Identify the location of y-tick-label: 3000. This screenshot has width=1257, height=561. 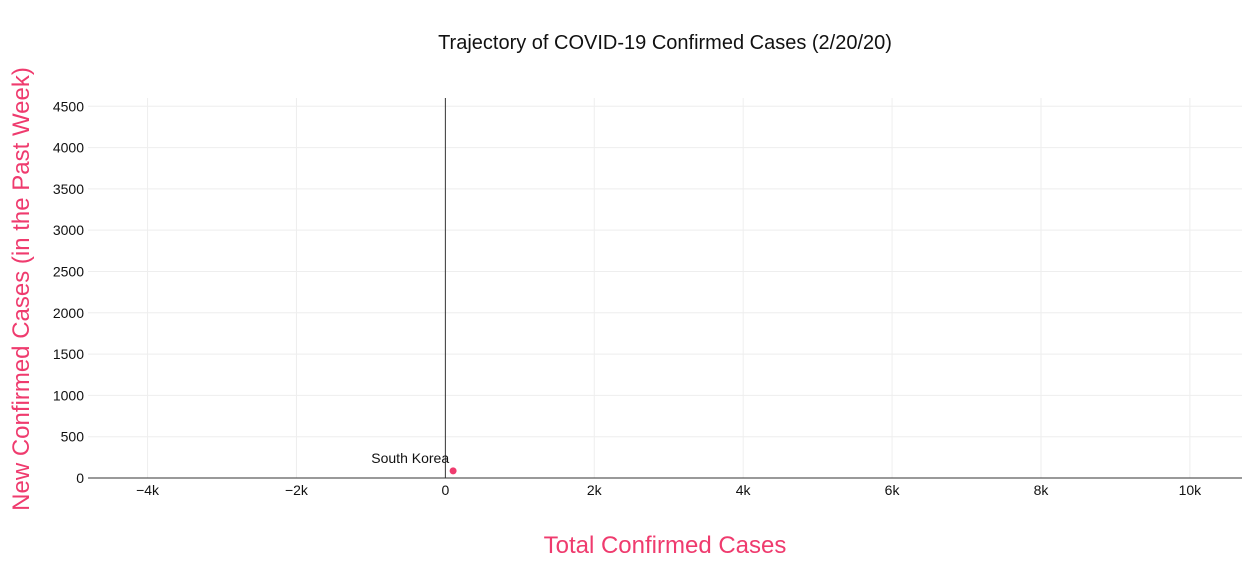
(68, 230).